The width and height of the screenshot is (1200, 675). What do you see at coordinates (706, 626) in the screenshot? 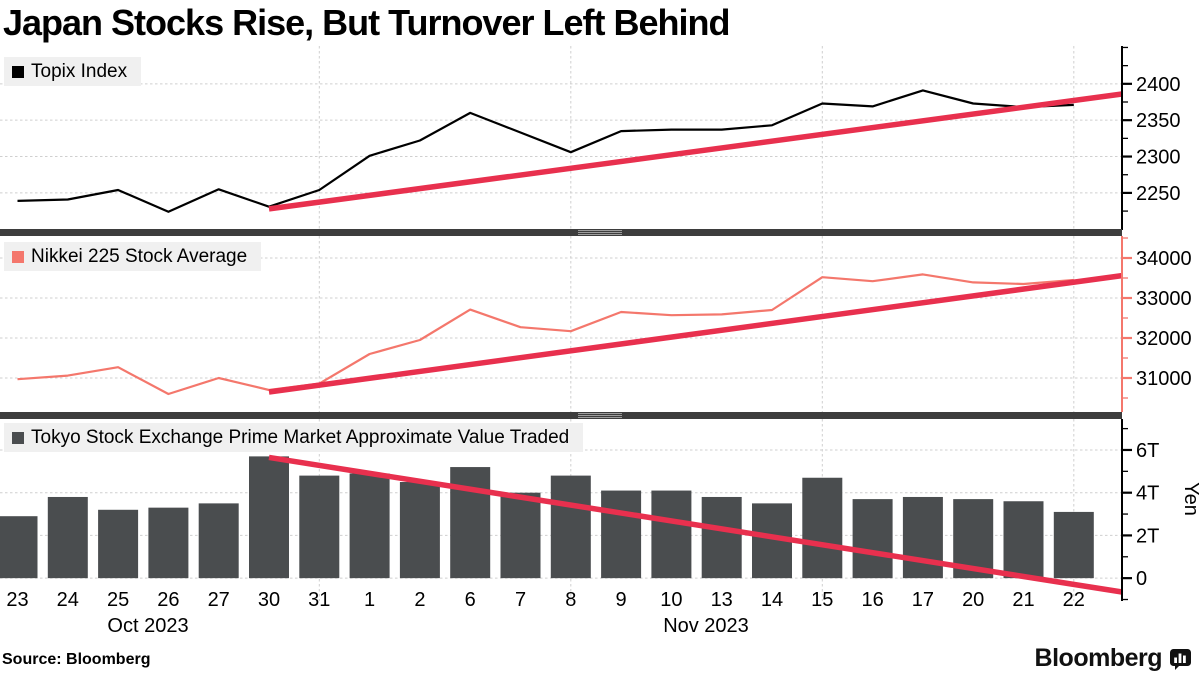
I see `month-label: Nov 2023` at bounding box center [706, 626].